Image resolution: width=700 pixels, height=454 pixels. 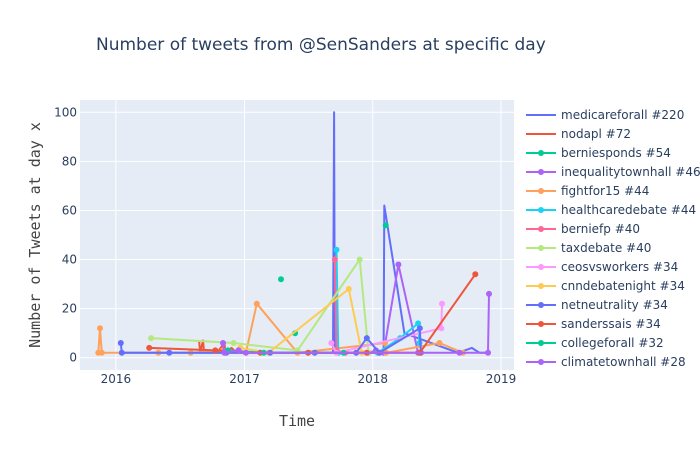 What do you see at coordinates (69, 260) in the screenshot?
I see `y-tick-label: 40` at bounding box center [69, 260].